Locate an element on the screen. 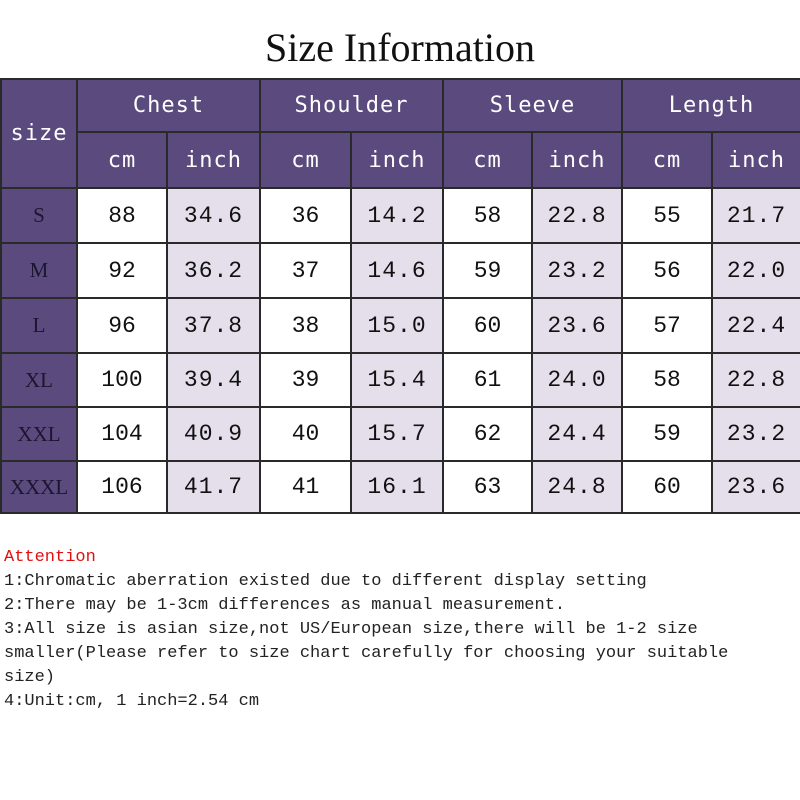 The width and height of the screenshot is (800, 800). corner-cell: size is located at coordinates (39, 133).